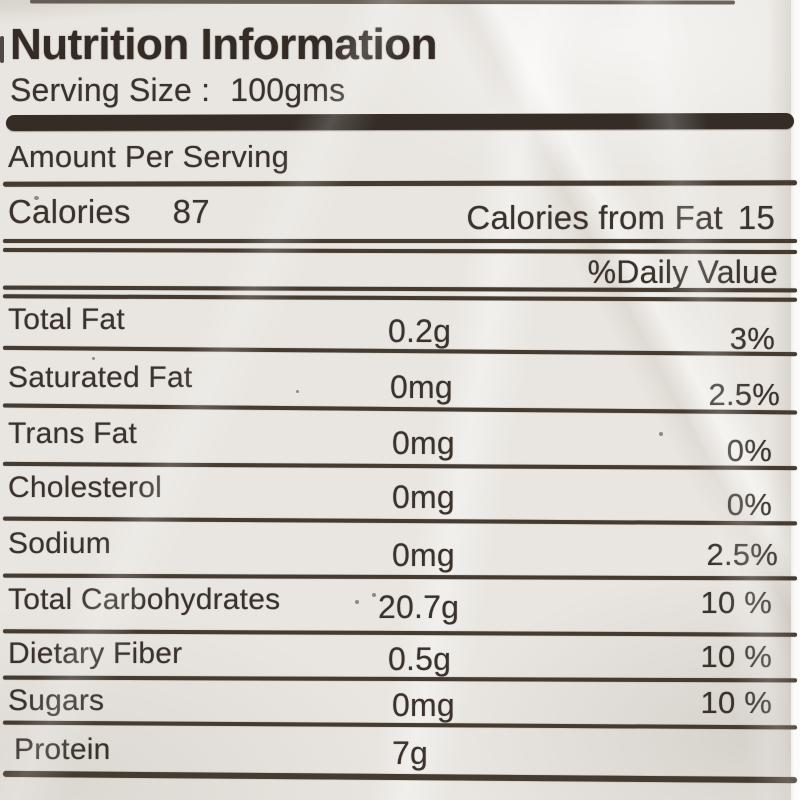 This screenshot has width=800, height=800. Describe the element at coordinates (420, 659) in the screenshot. I see `nutrient-amount: 0.5g` at that location.